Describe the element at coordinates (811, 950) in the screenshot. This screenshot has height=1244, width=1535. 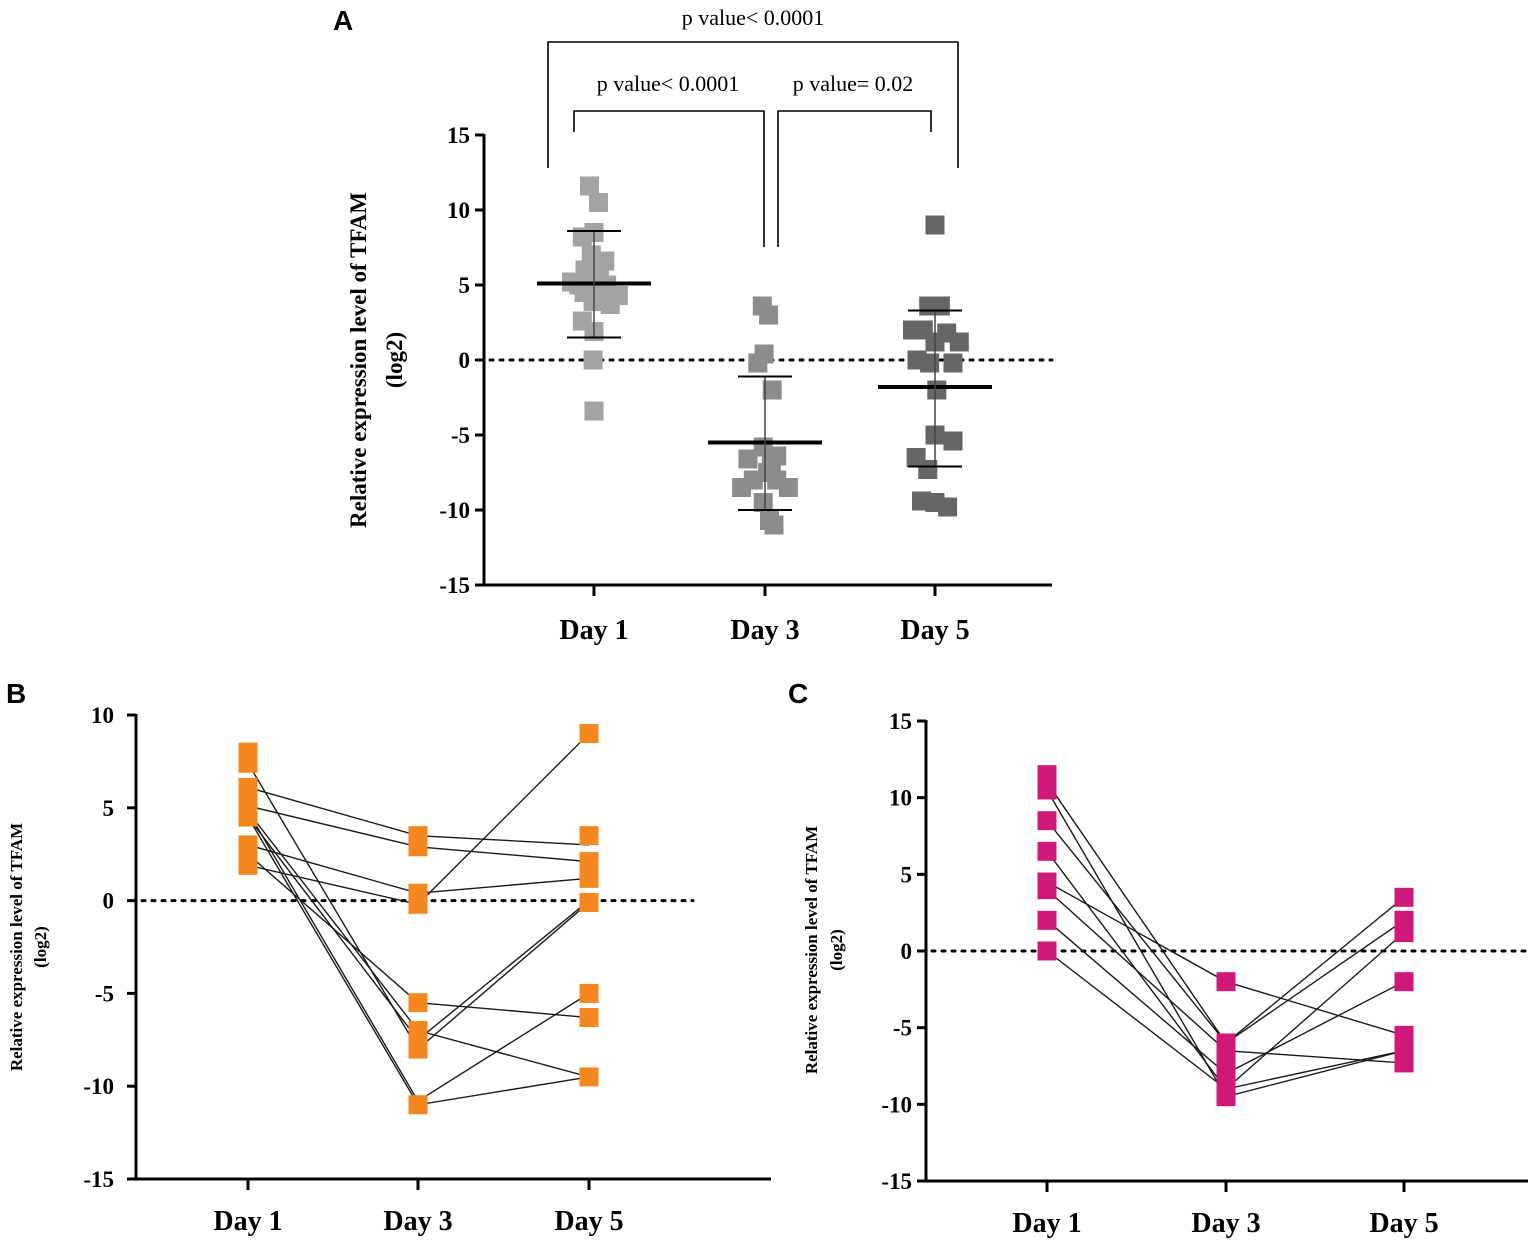
I see `y-axis-label-c: Relative expression level of TFAM` at that location.